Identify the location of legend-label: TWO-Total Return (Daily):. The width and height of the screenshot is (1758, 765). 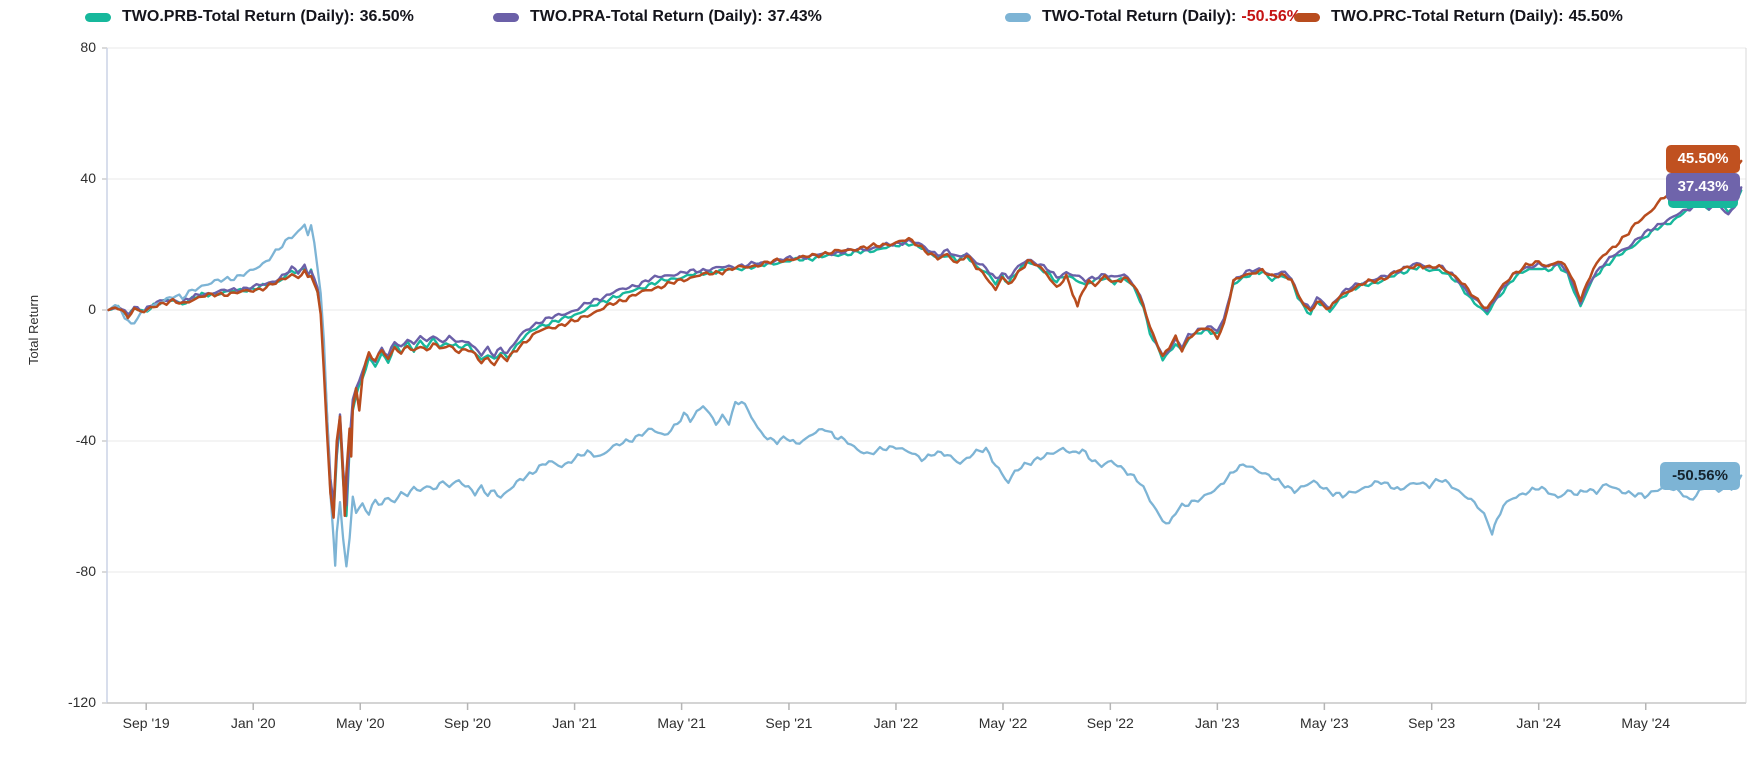
(1139, 16).